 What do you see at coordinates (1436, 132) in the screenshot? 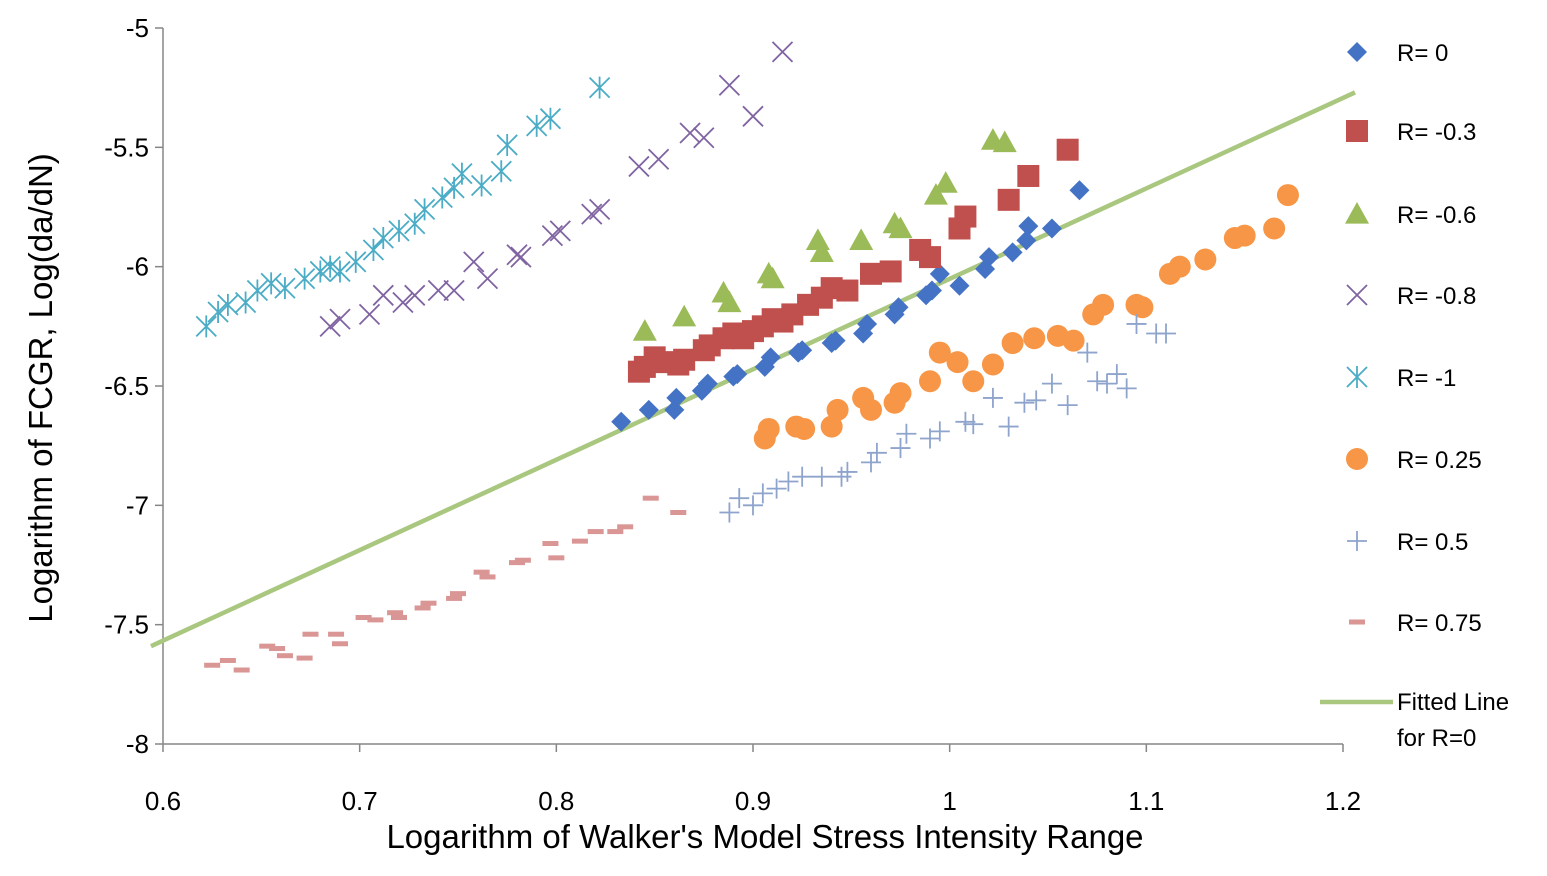
I see `legend-label: R= -0.3` at bounding box center [1436, 132].